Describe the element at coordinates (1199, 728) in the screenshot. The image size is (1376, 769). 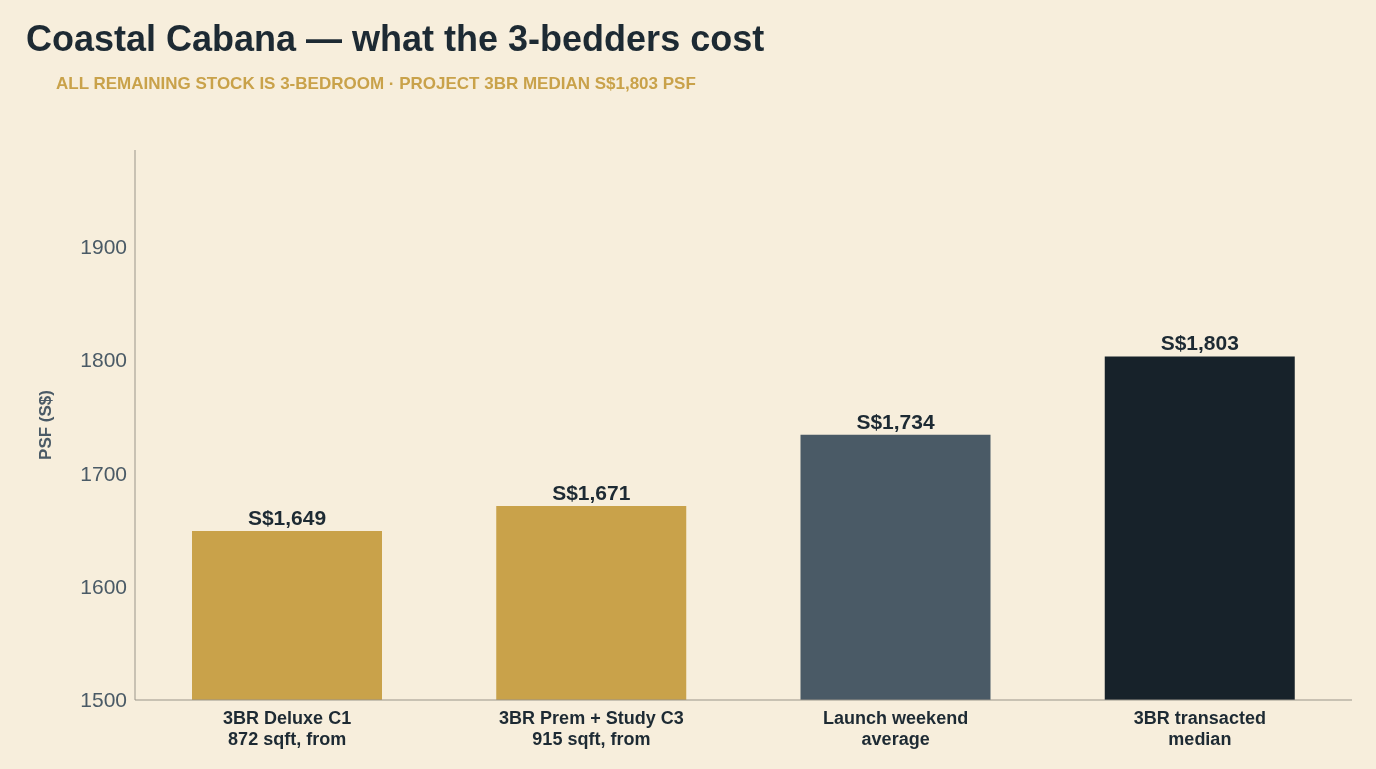
I see `x-tick-label: 3BR transacted median` at that location.